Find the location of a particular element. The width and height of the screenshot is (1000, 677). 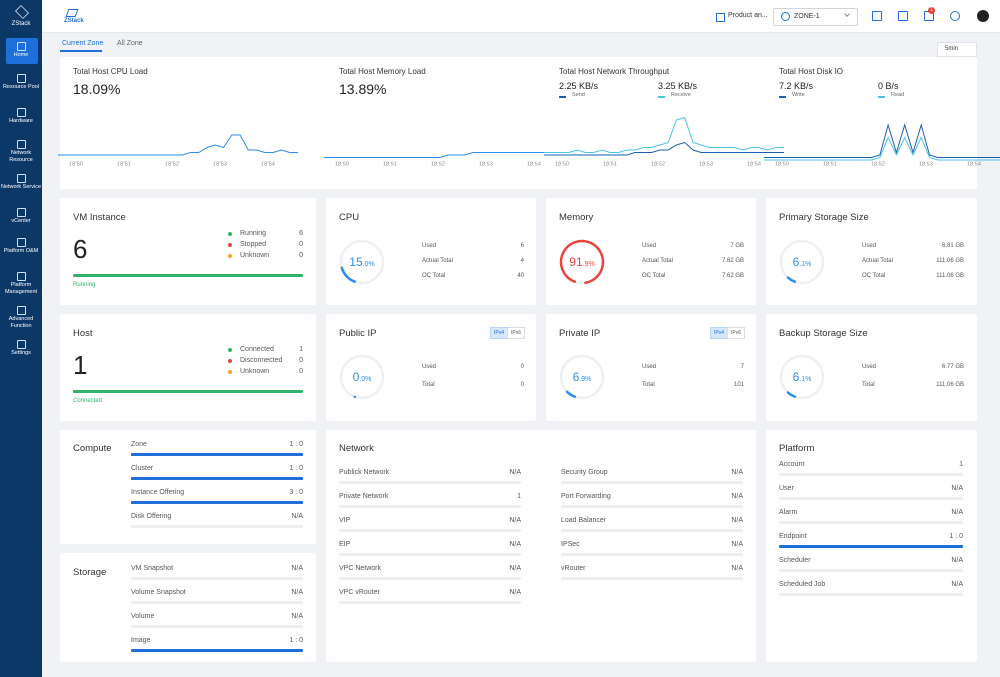

nav-item: Platform Management is located at coordinates (21, 288).